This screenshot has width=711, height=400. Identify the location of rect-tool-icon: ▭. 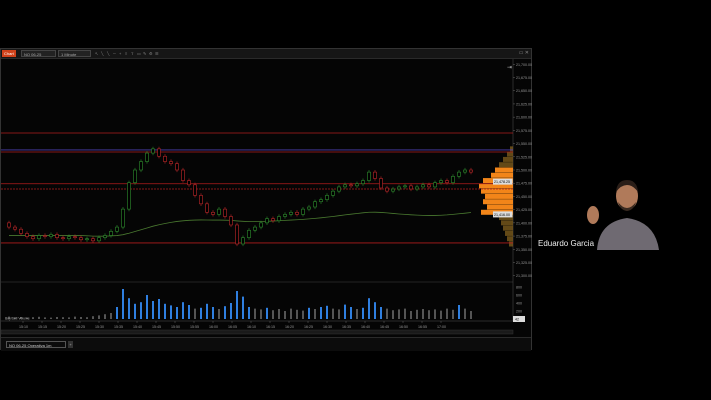
(139, 53).